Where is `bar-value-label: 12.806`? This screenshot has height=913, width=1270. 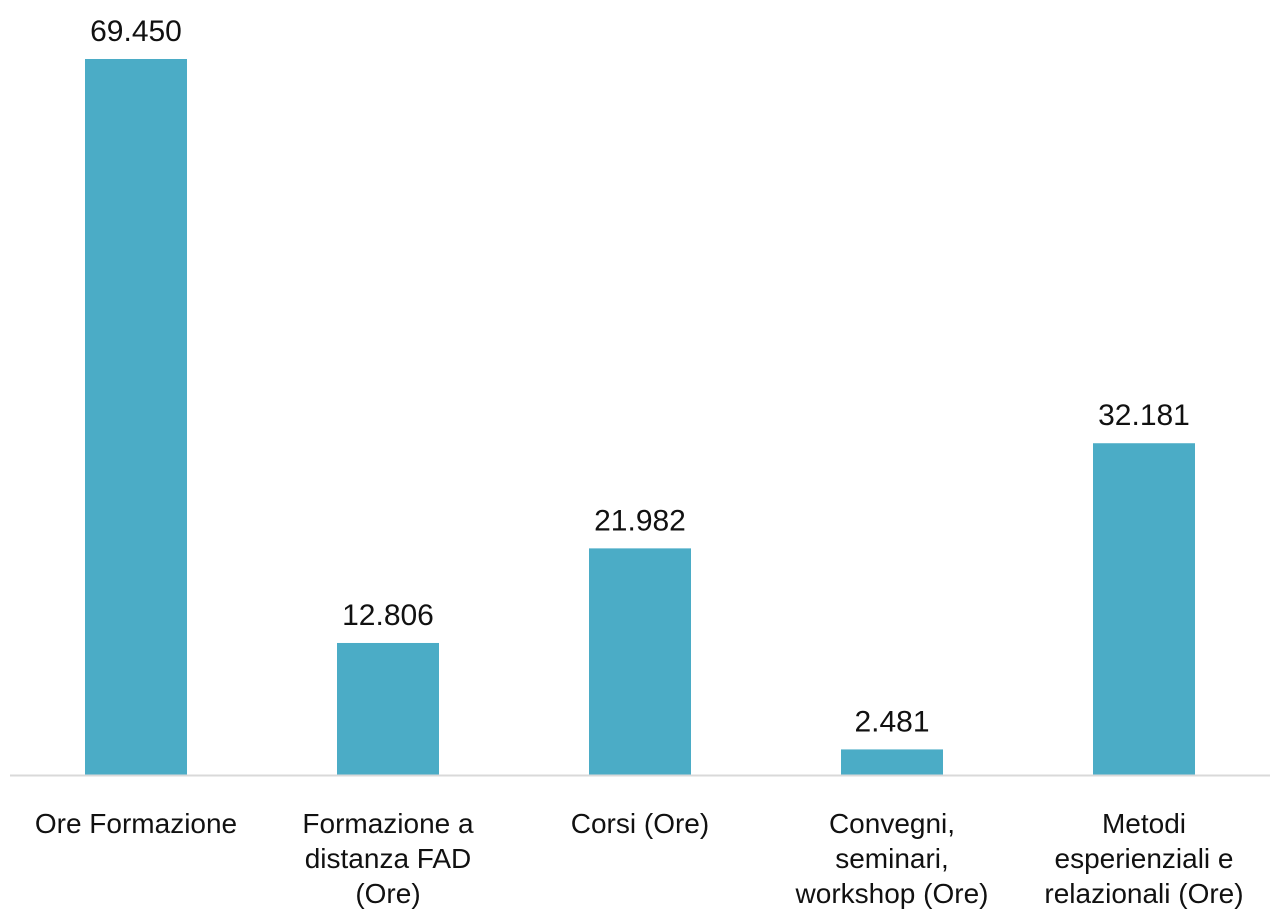
bar-value-label: 12.806 is located at coordinates (388, 615).